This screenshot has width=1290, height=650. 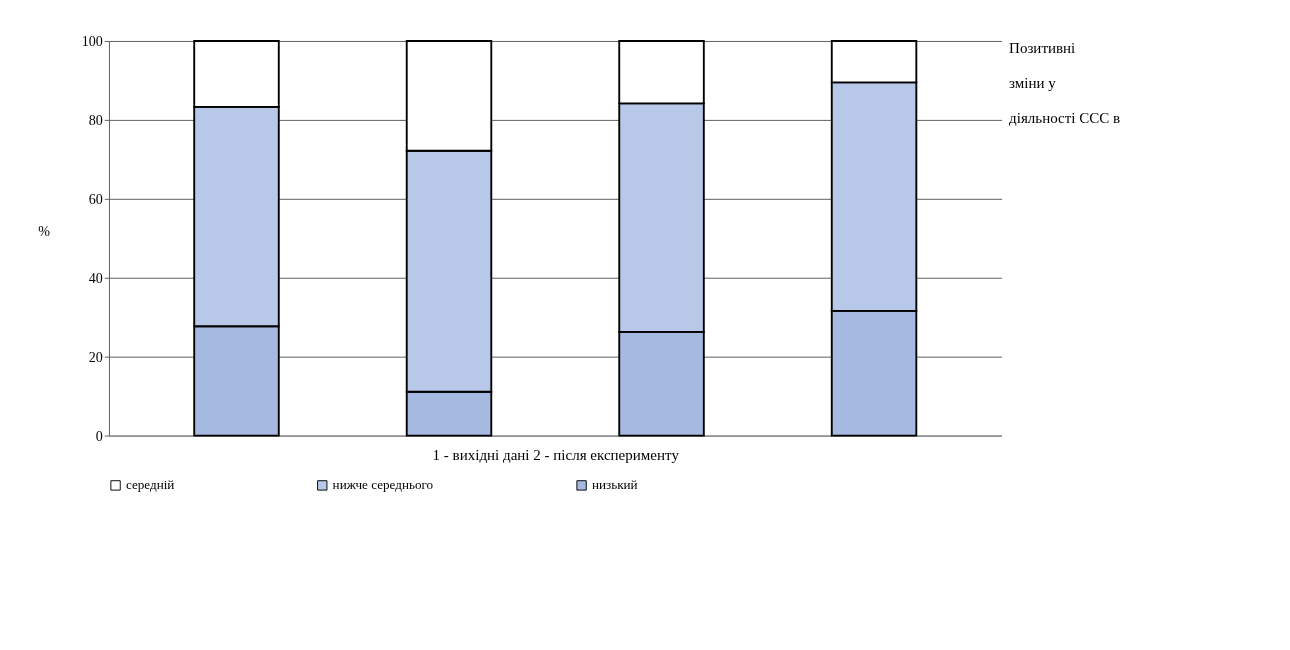 What do you see at coordinates (92, 41) in the screenshot?
I see `y-tick-label: 100` at bounding box center [92, 41].